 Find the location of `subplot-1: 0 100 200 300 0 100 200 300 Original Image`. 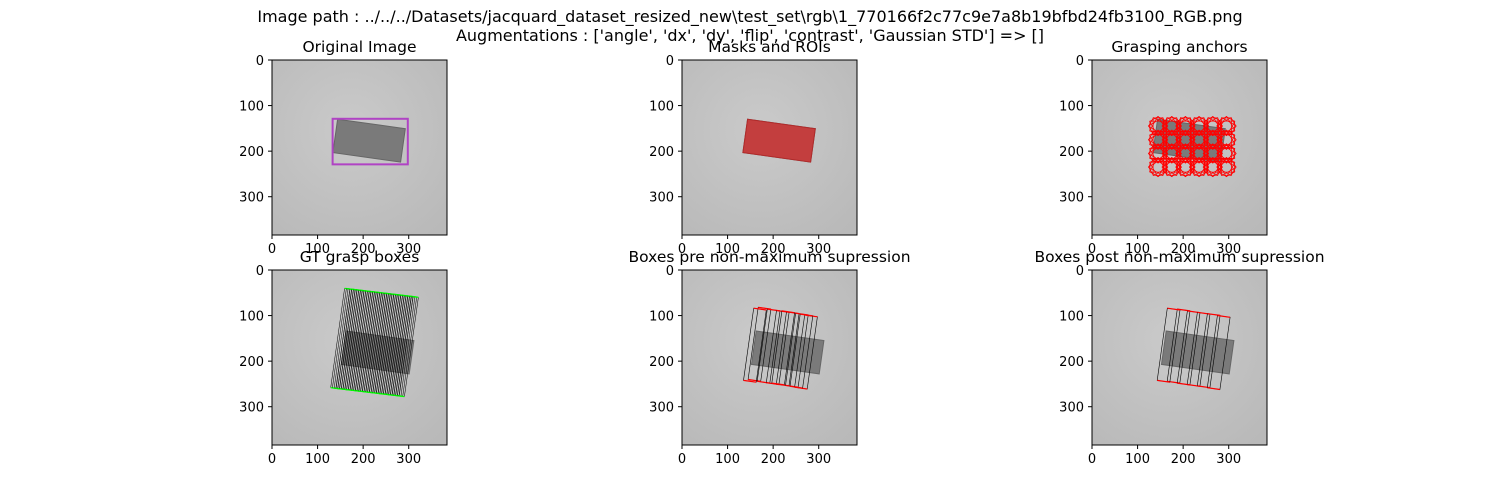

subplot-1: 0 100 200 300 0 100 200 300 Original Image is located at coordinates (343, 147).